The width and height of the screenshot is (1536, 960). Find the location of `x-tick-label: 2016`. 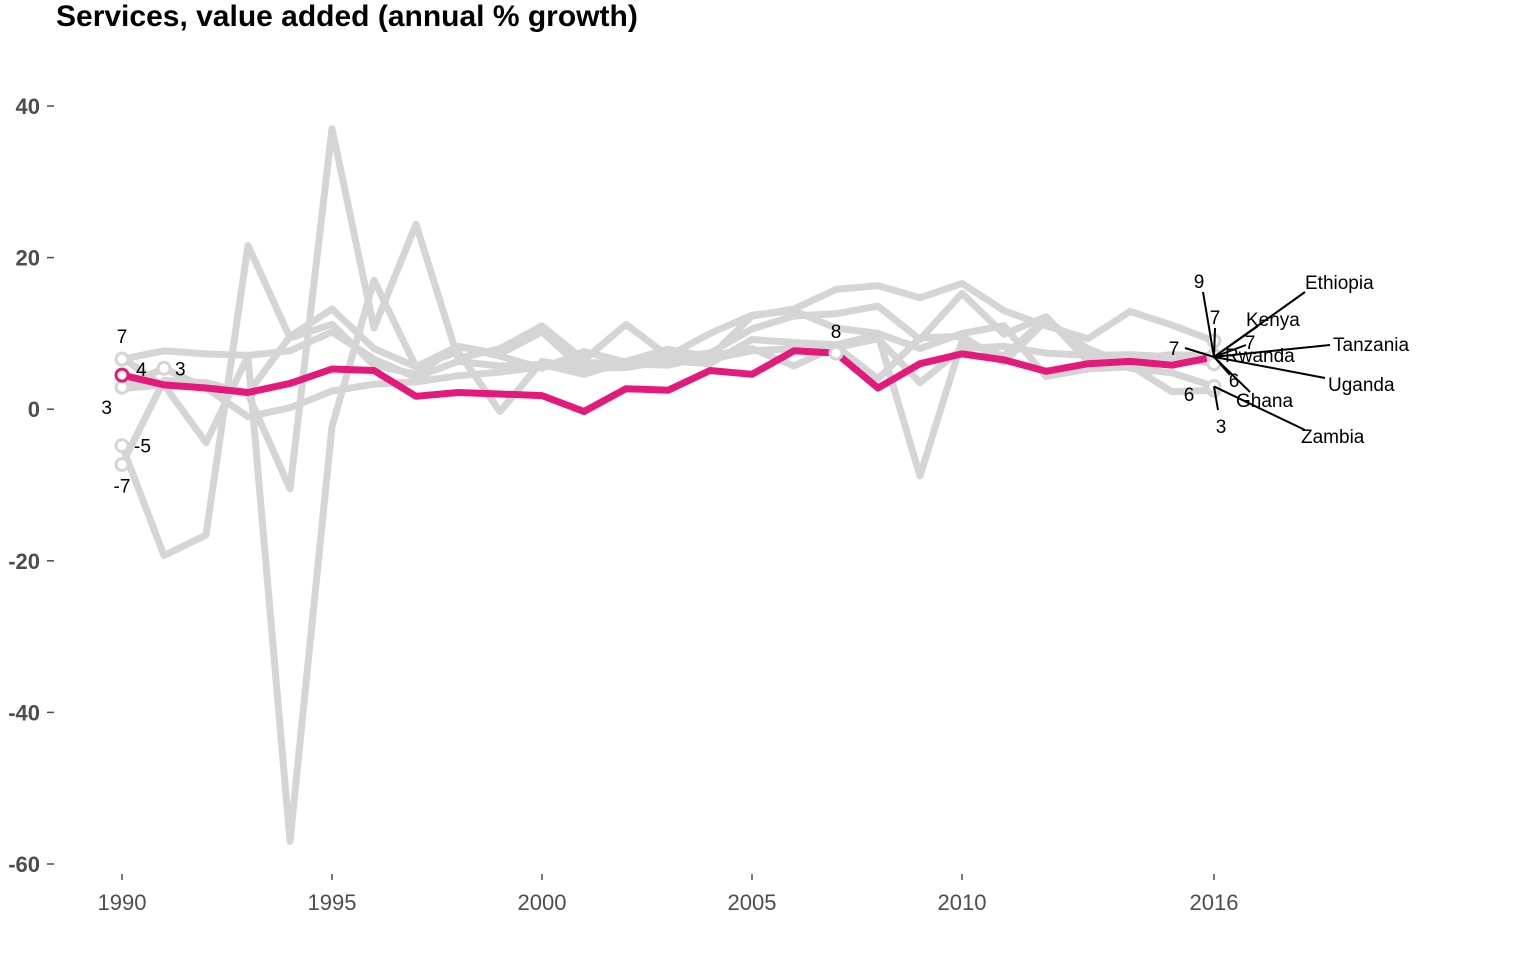

x-tick-label: 2016 is located at coordinates (1214, 902).